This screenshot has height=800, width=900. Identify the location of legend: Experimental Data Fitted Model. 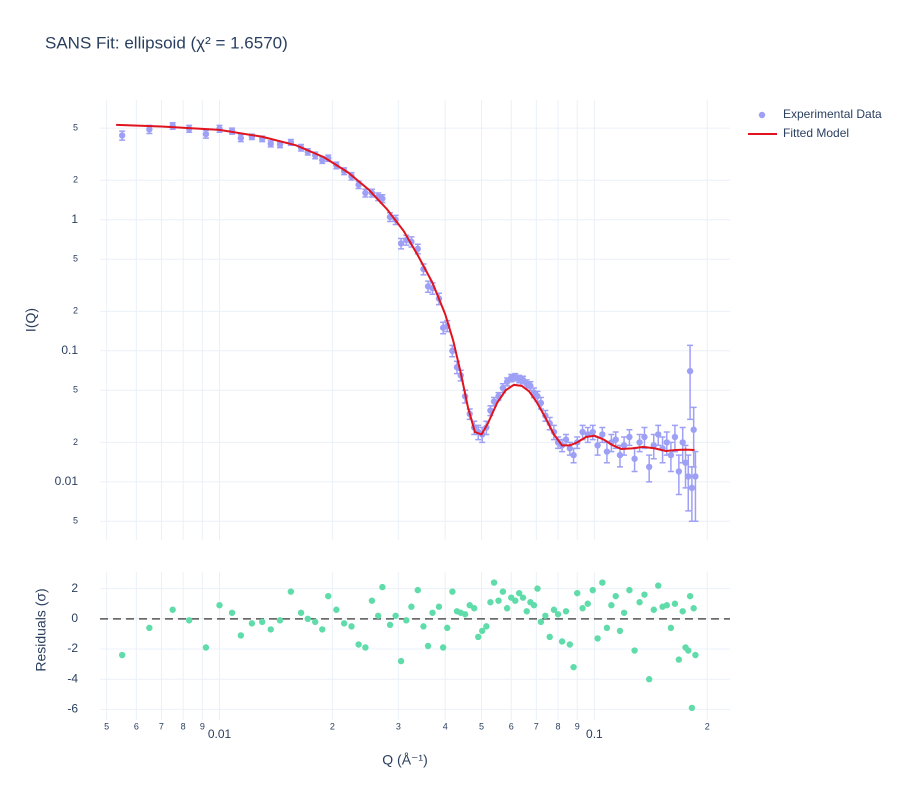
(815, 123).